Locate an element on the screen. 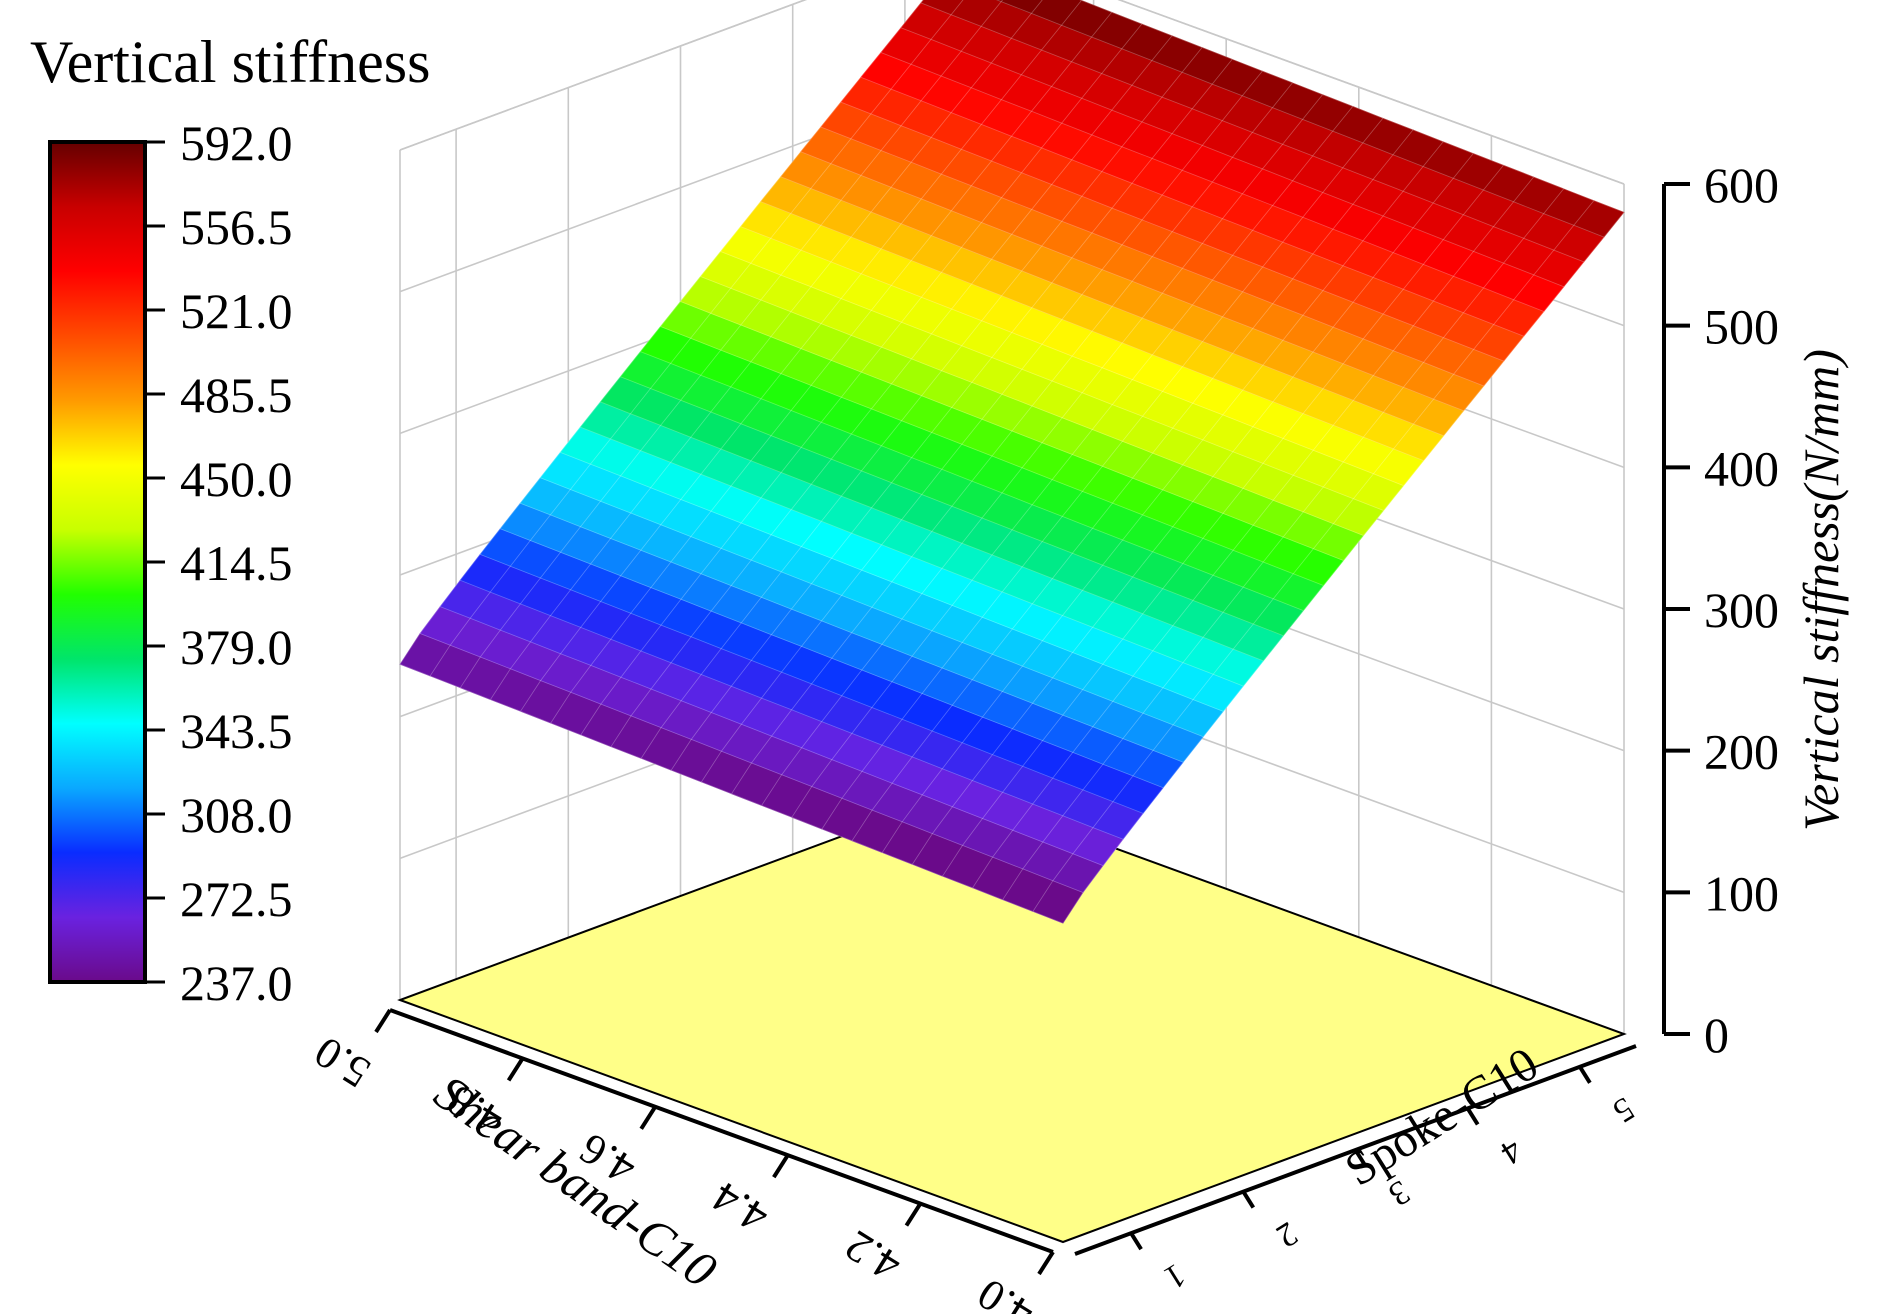 The image size is (1879, 1314). x-tick-label: 4.0 is located at coordinates (1005, 1291).